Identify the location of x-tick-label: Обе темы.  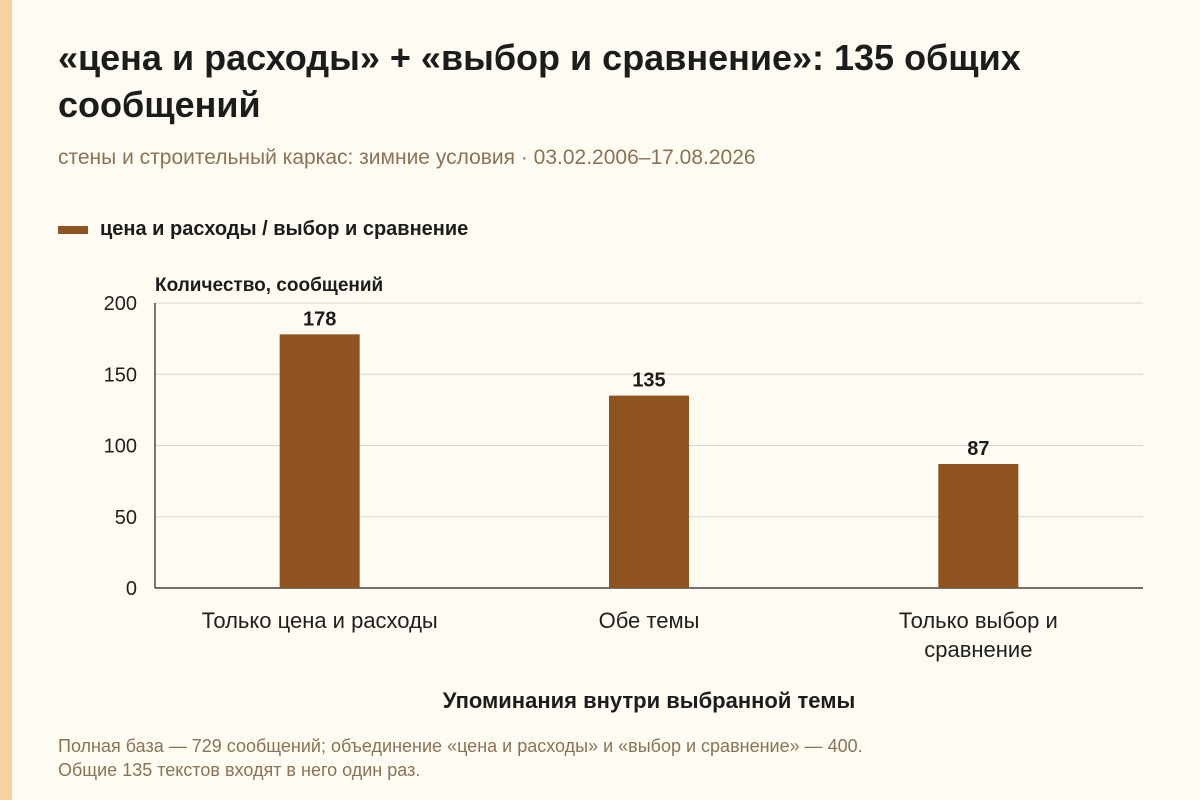
(649, 620).